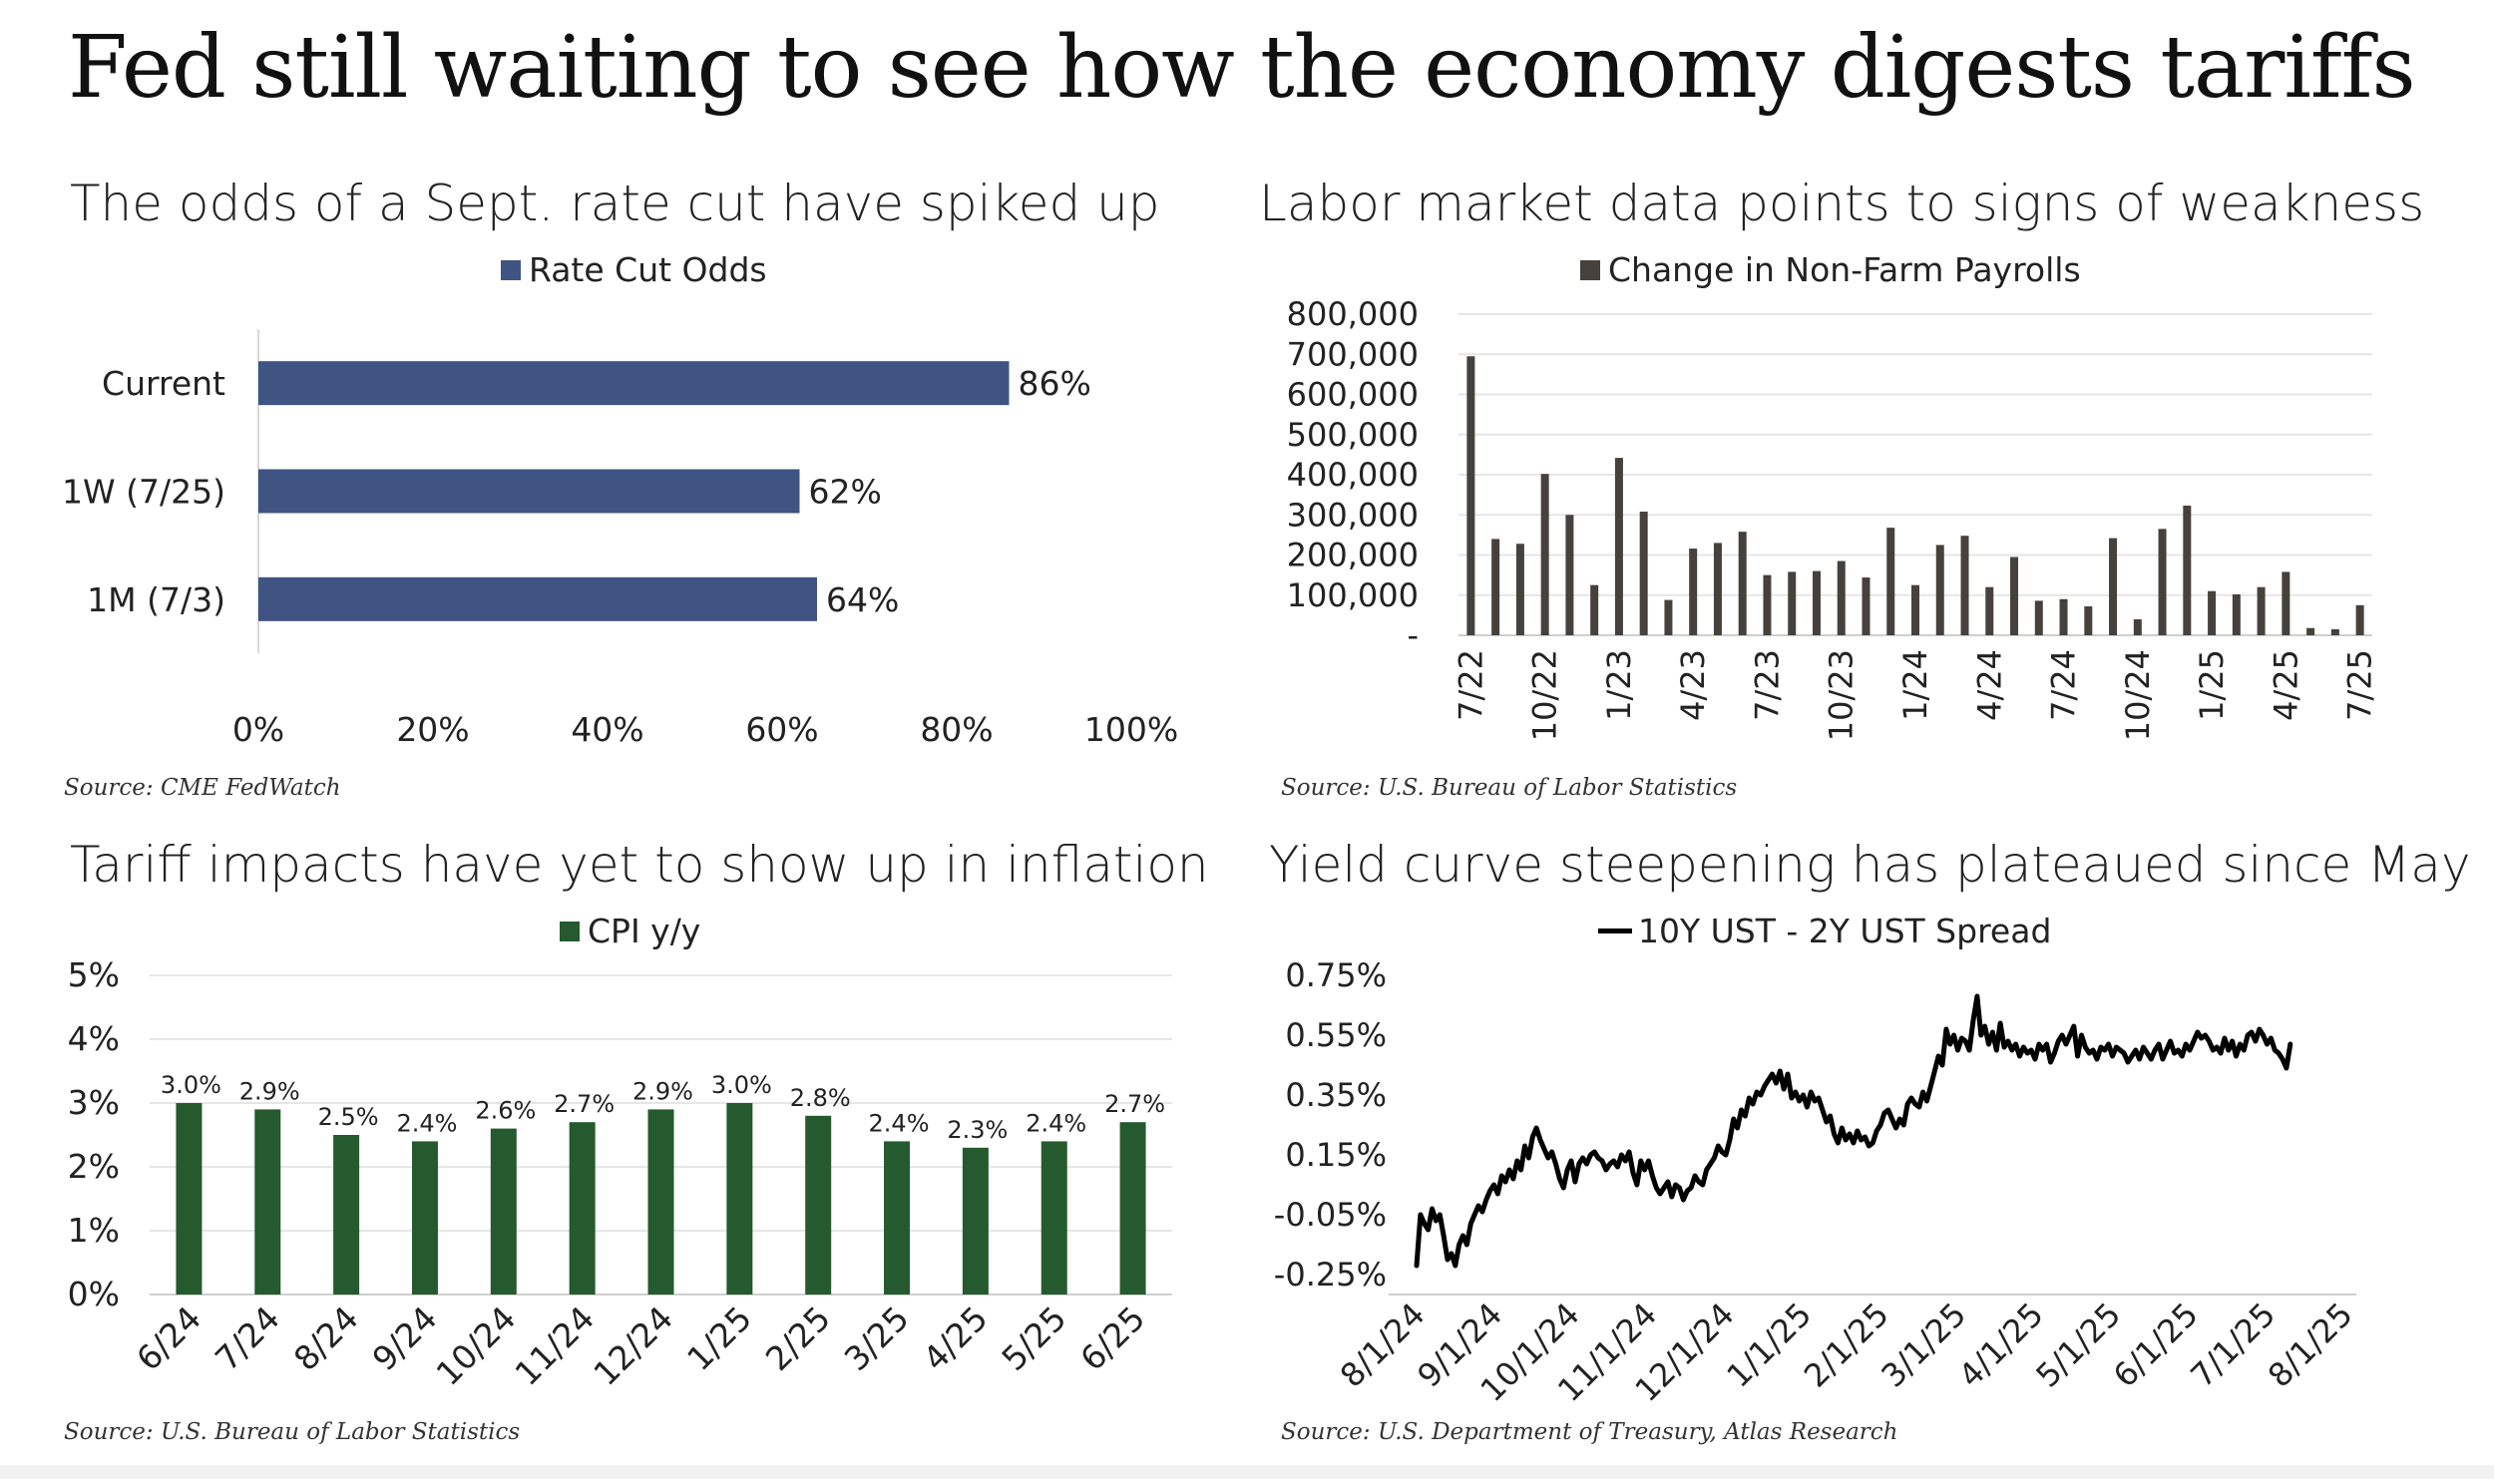  I want to click on yield-spread-x-tick: 6/1/25, so click(2156, 1345).